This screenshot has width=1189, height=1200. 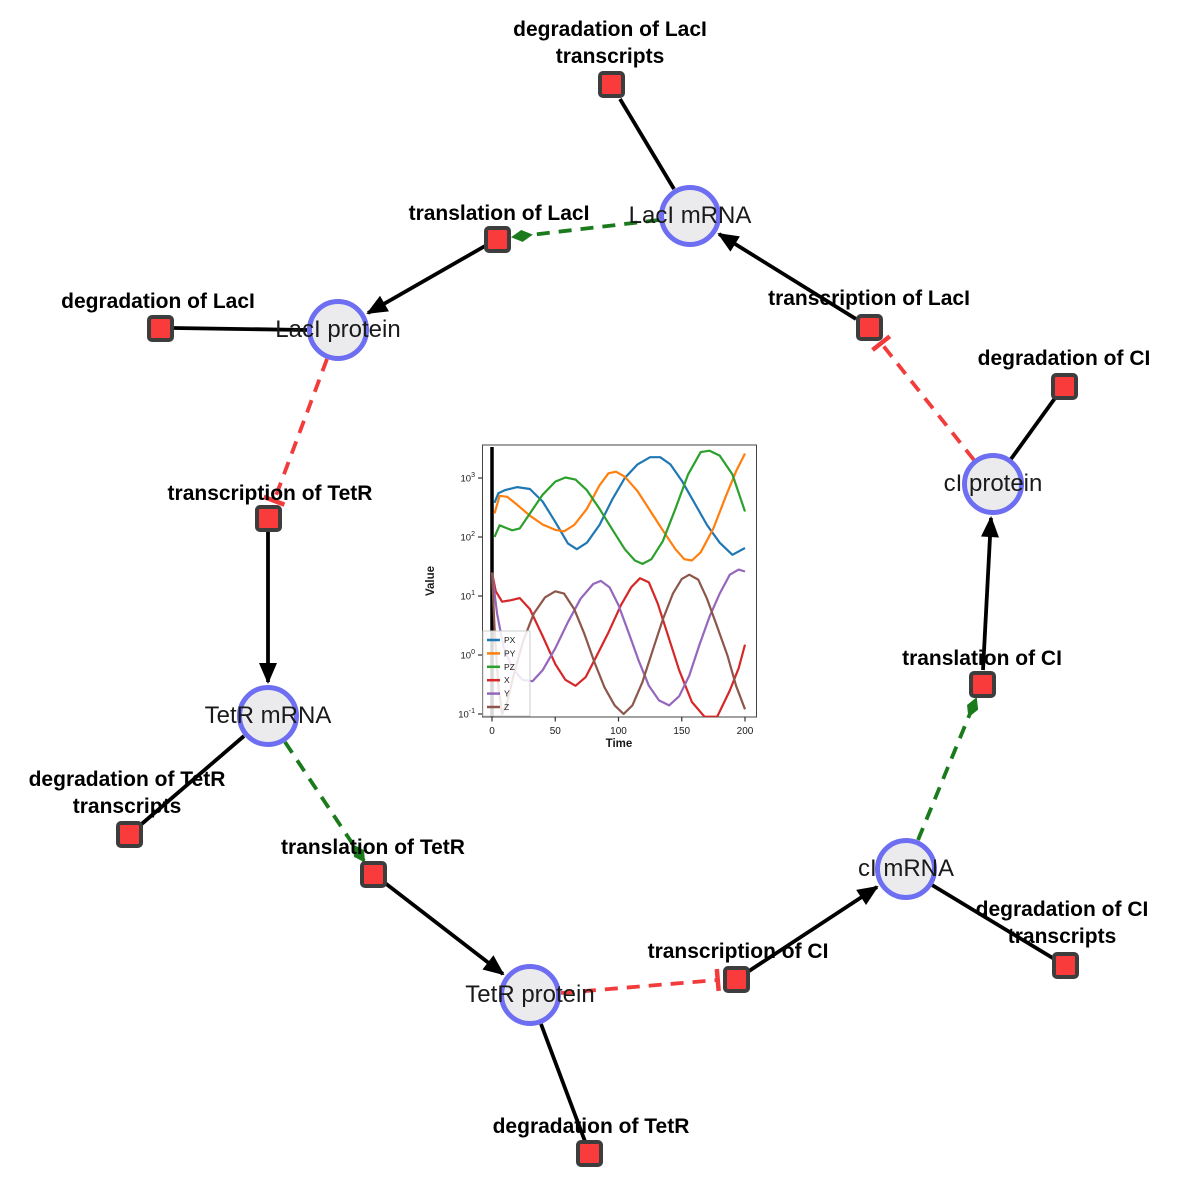 What do you see at coordinates (610, 43) in the screenshot?
I see `reaction-label-degradation-of-laci-transcripts: degradation of LacI transcripts` at bounding box center [610, 43].